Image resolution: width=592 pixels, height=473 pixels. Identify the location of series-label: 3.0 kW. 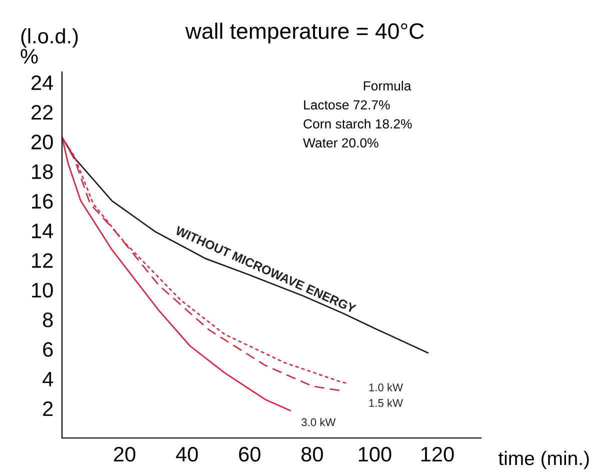
(319, 422).